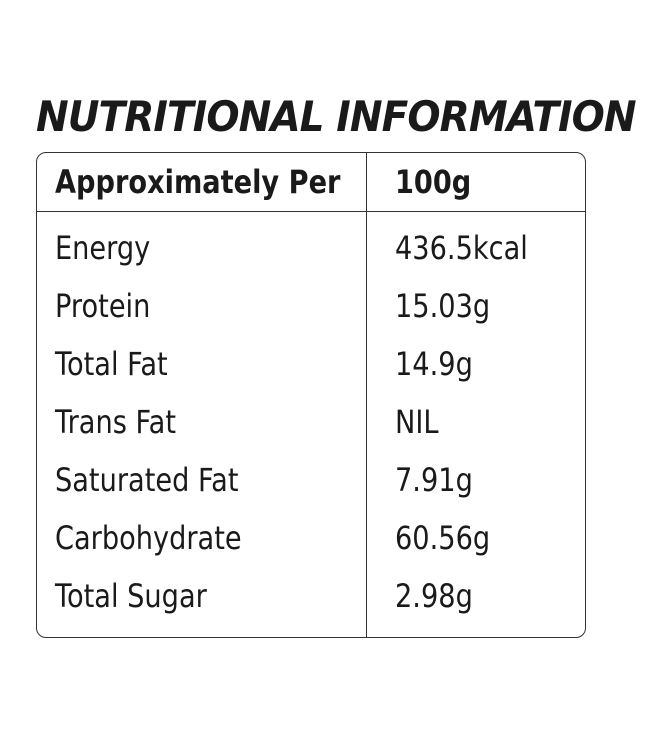 The width and height of the screenshot is (658, 734). I want to click on table-cell: 15.03g, so click(443, 306).